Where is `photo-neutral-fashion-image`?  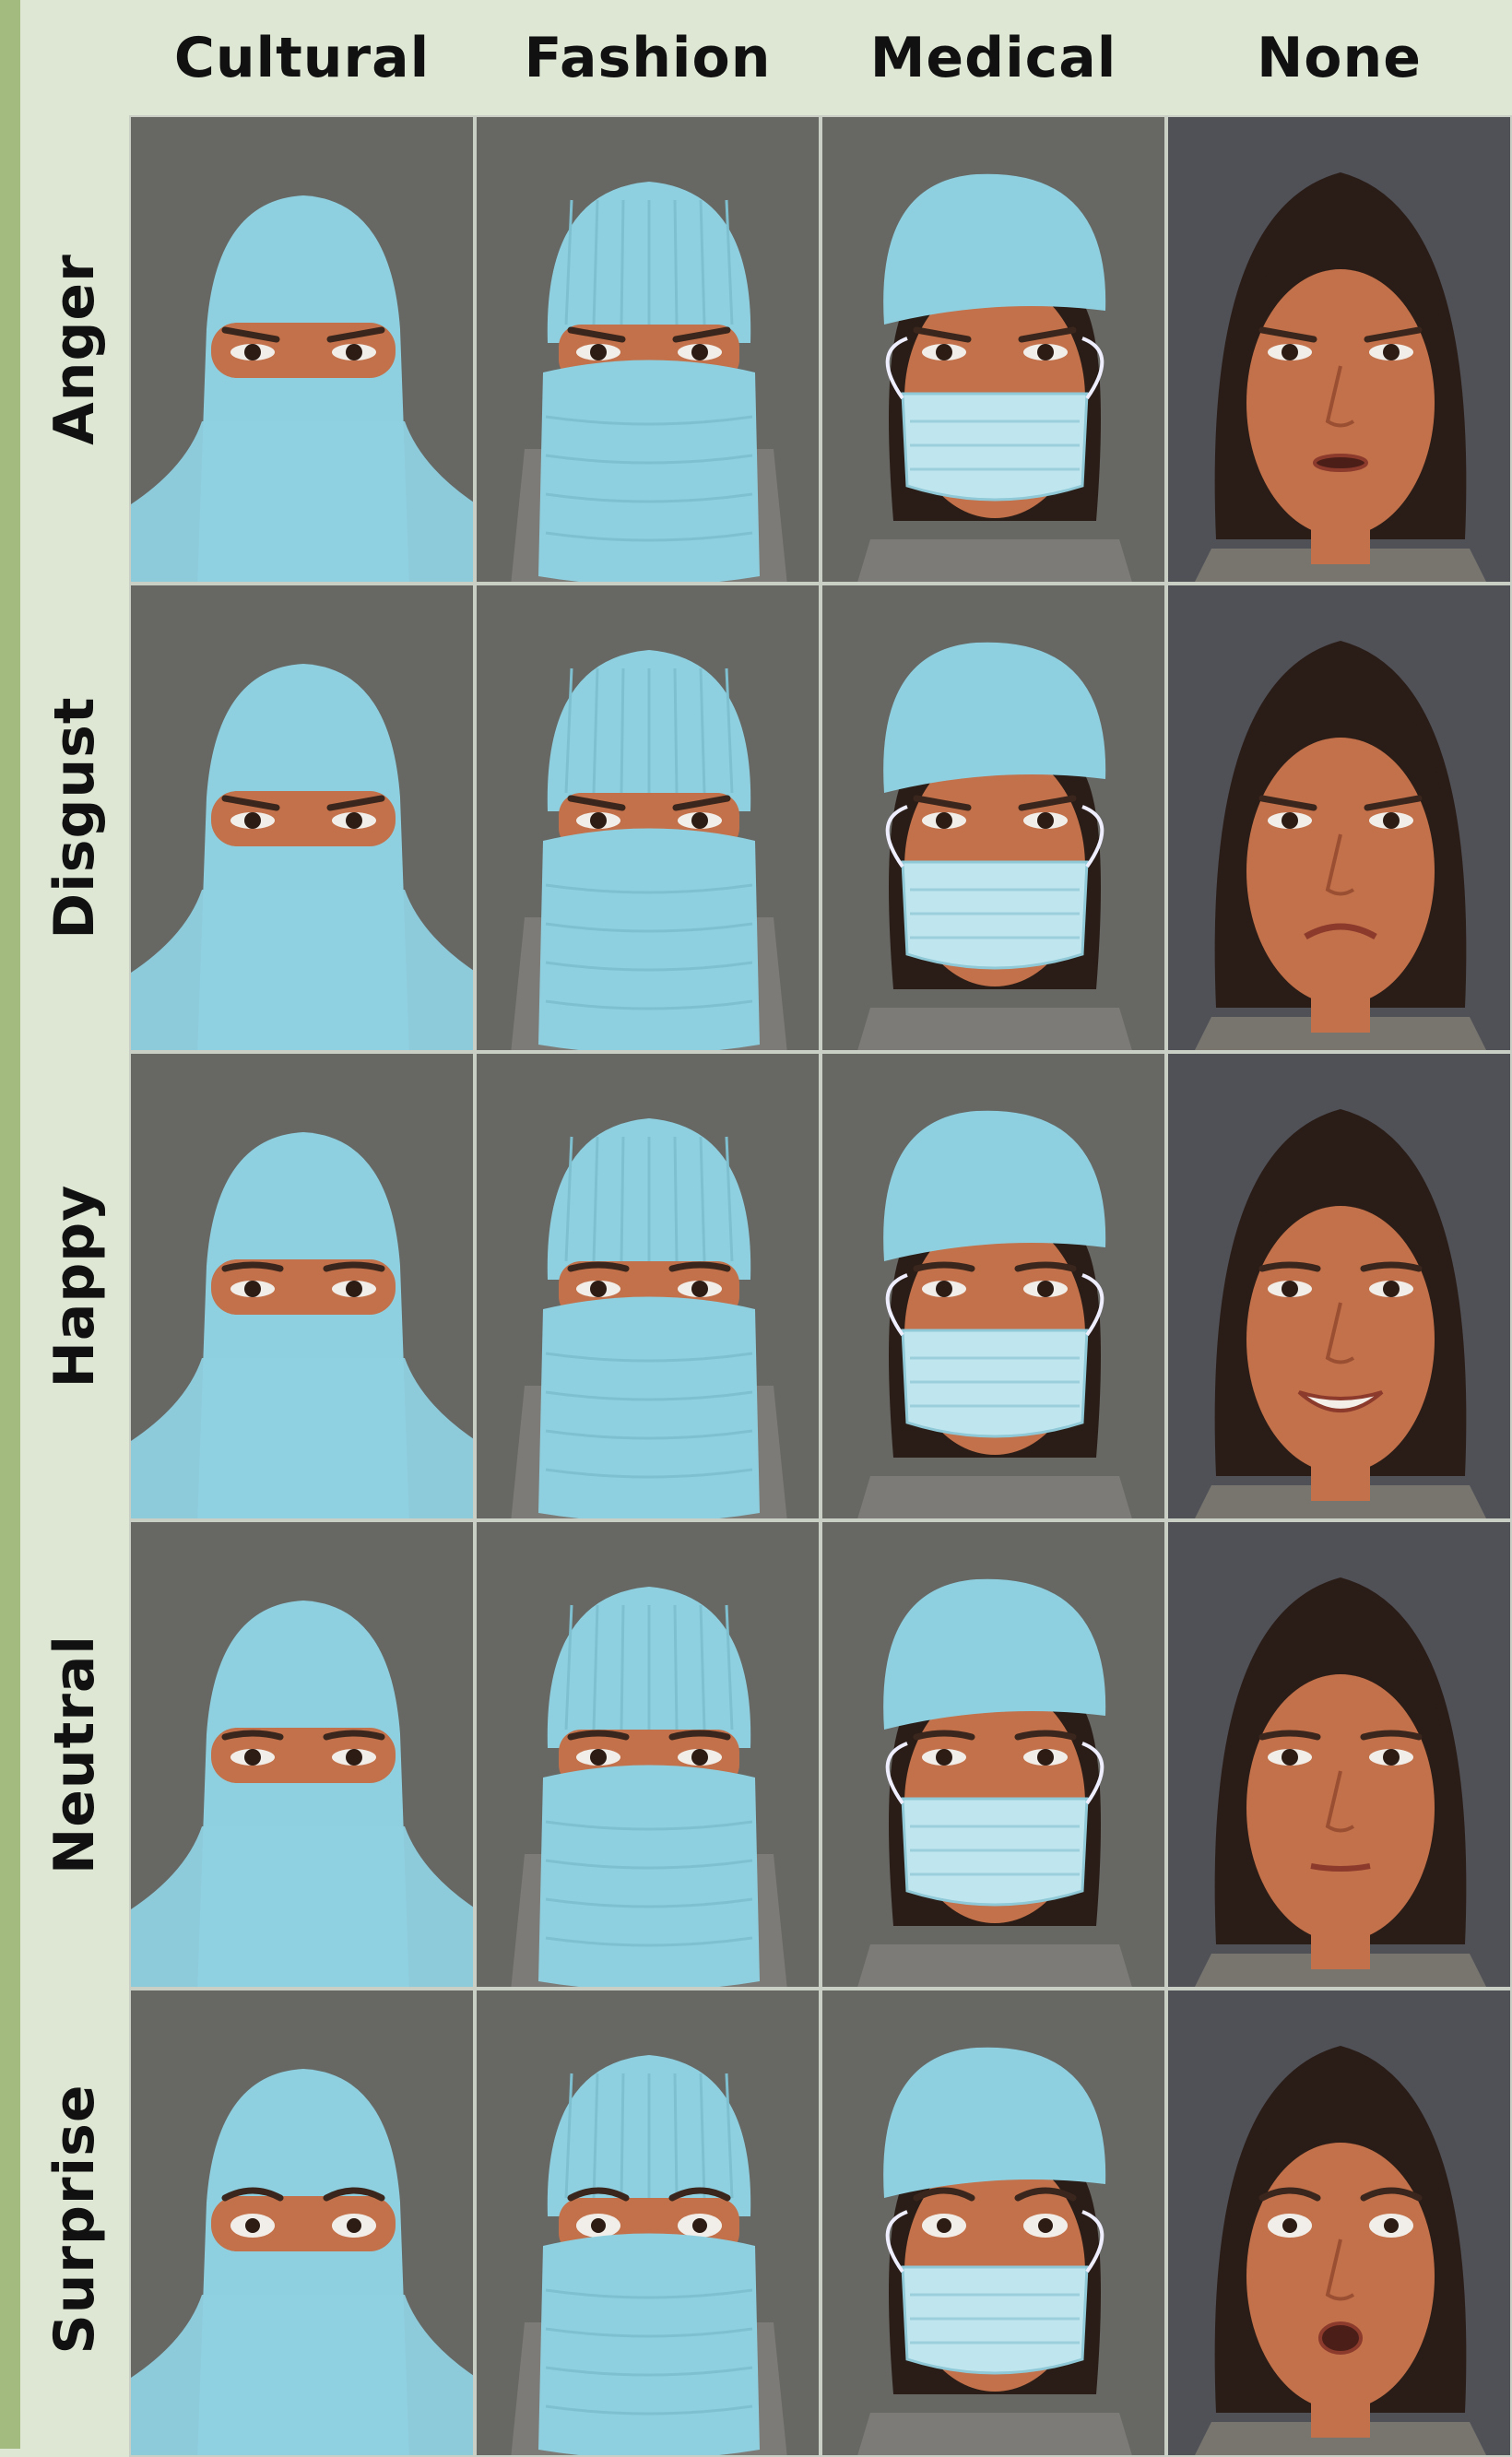 photo-neutral-fashion-image is located at coordinates (648, 1754).